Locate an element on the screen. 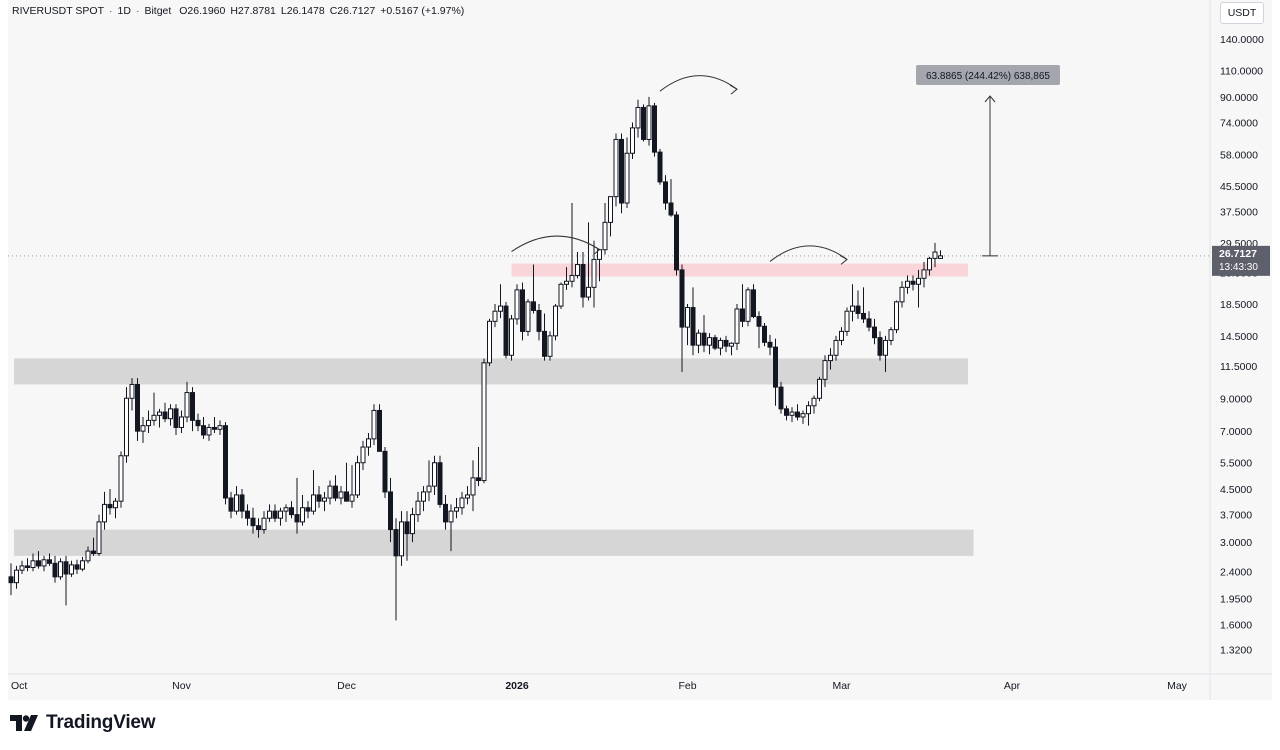 This screenshot has height=750, width=1280. change-value: +0.5167 (+1.97%) is located at coordinates (422, 11).